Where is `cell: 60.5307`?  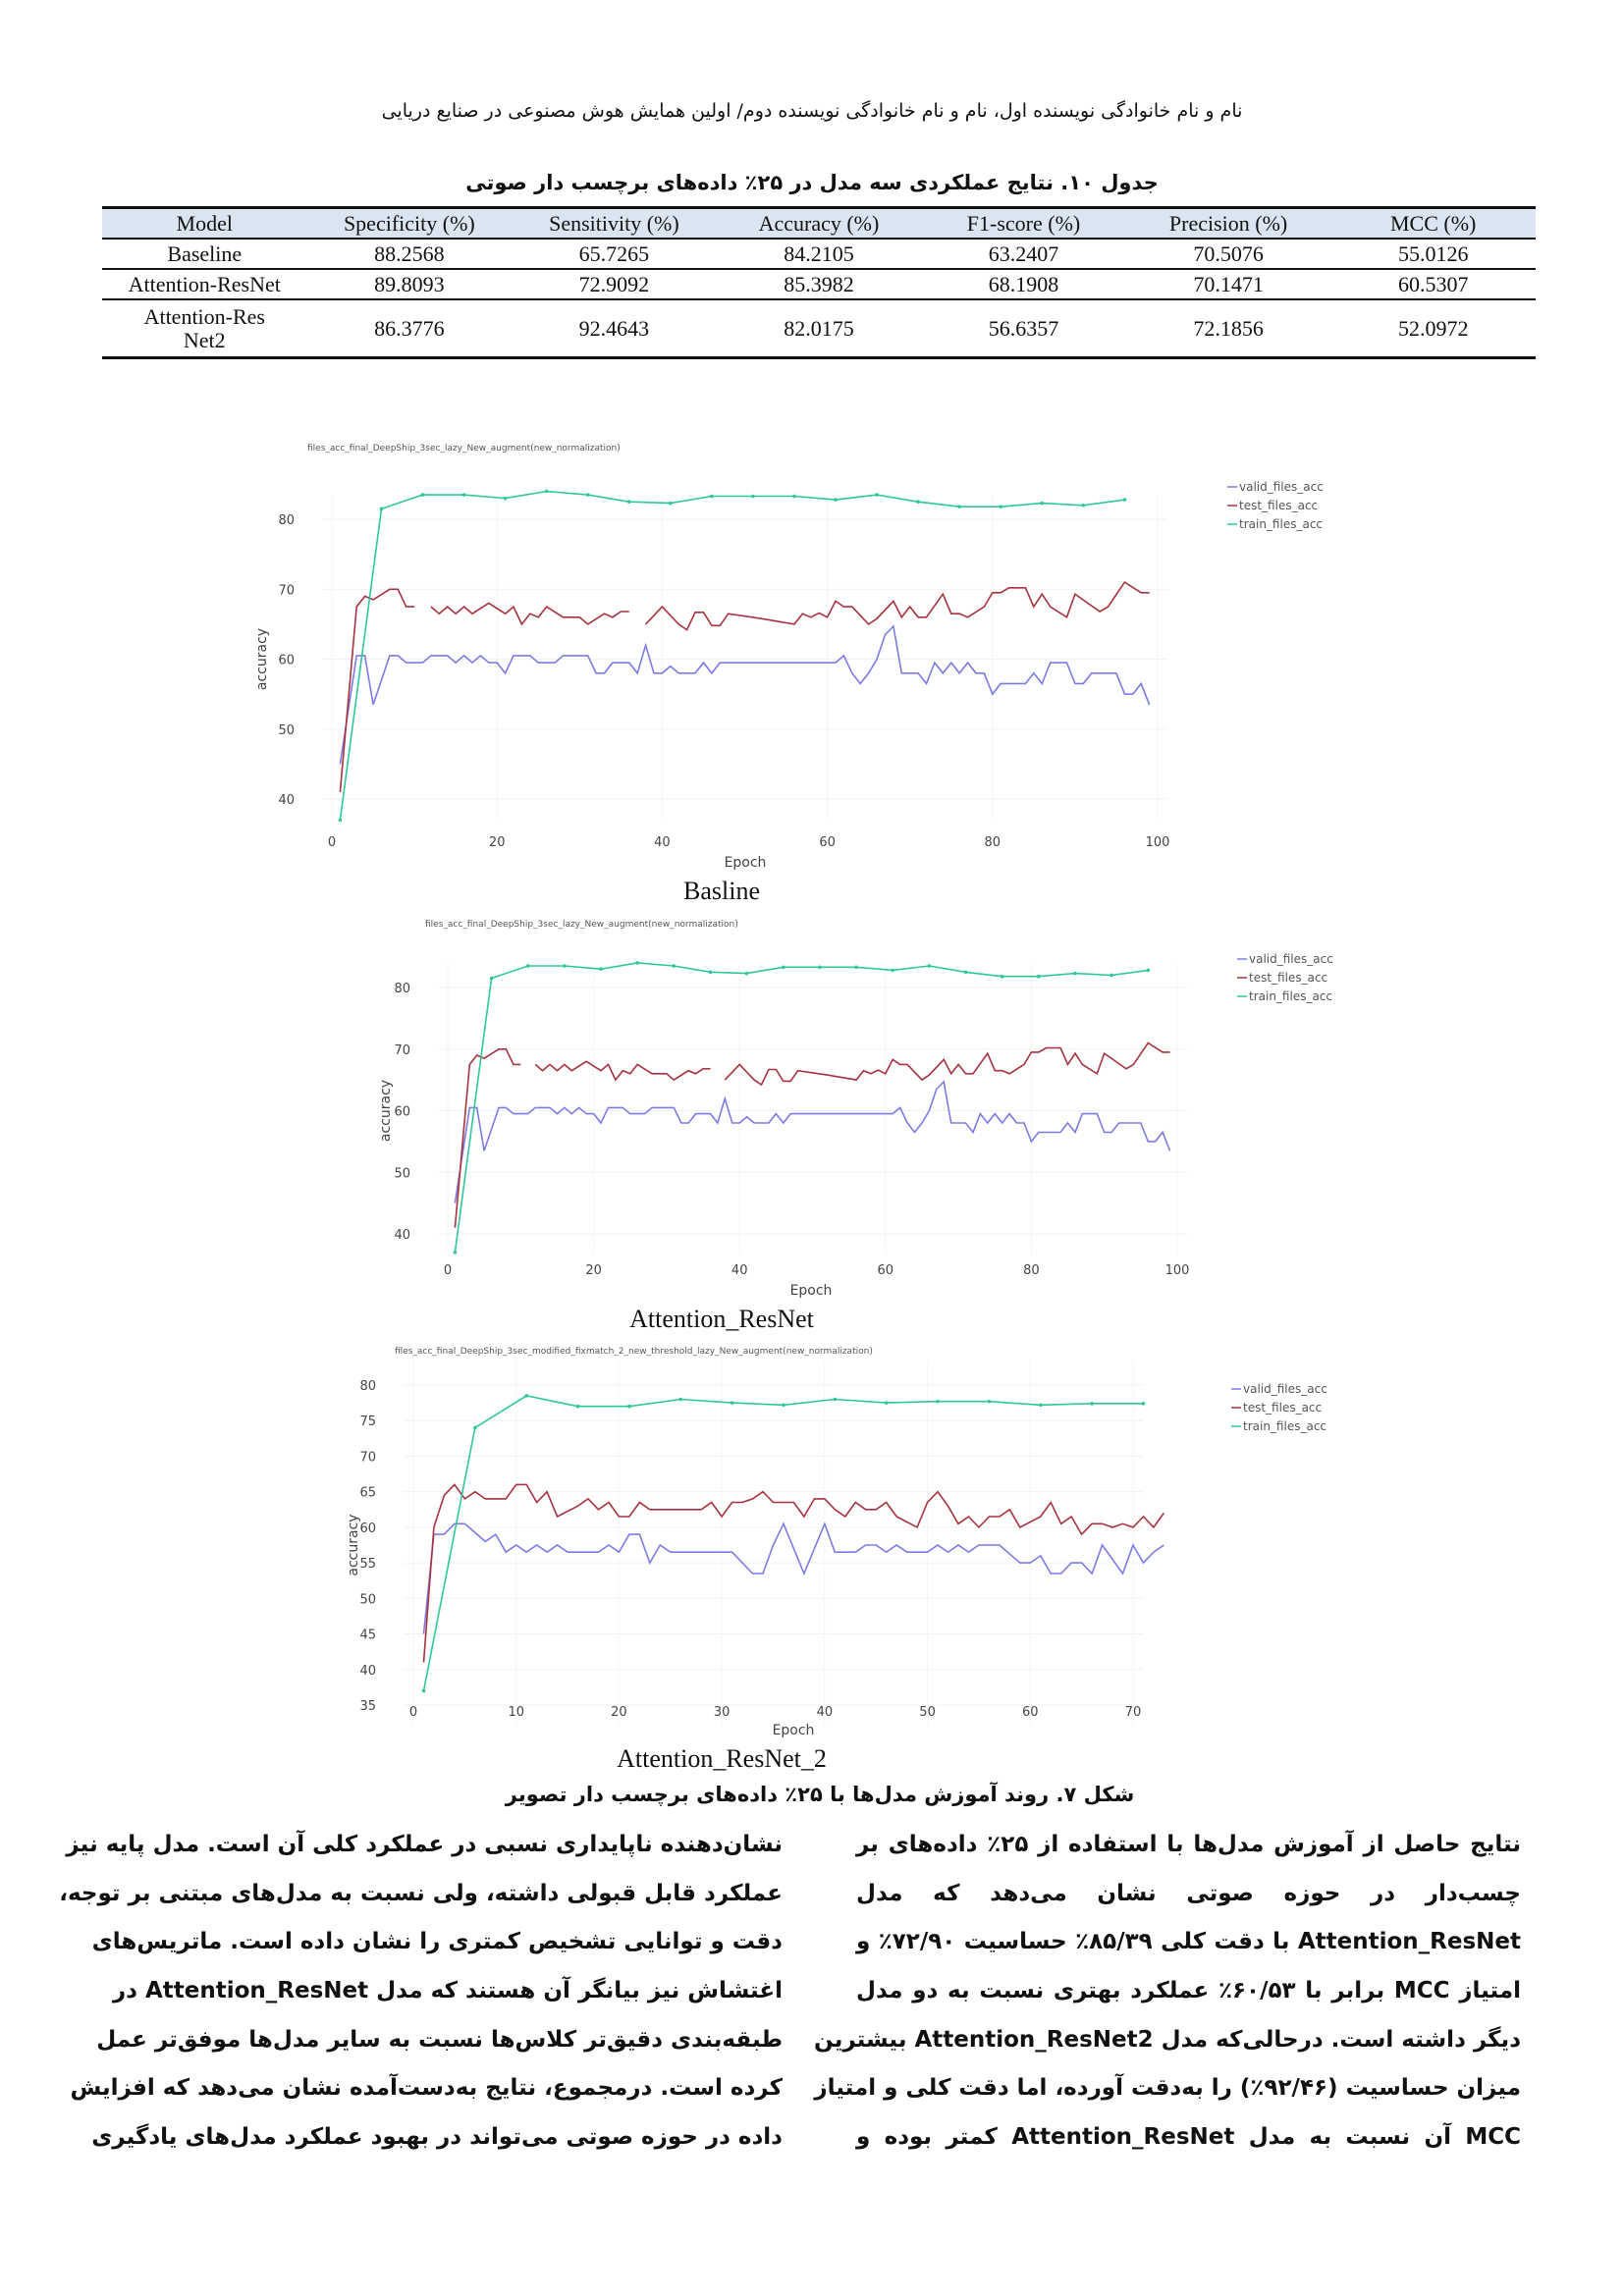 cell: 60.5307 is located at coordinates (1433, 284).